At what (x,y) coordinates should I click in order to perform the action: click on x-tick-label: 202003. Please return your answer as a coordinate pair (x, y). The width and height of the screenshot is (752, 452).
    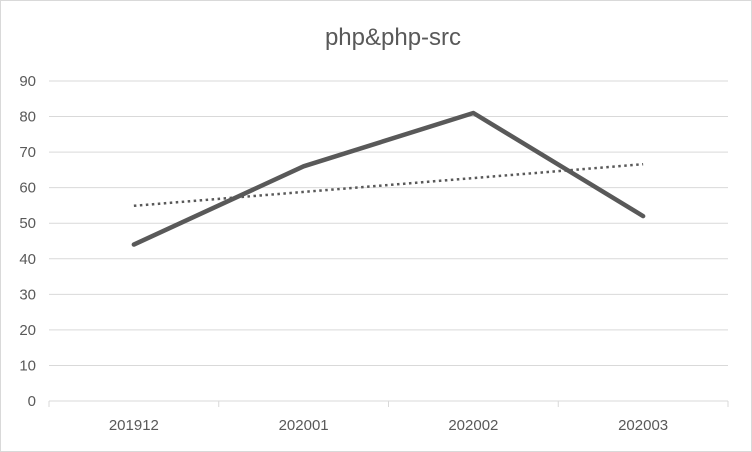
    Looking at the image, I should click on (643, 425).